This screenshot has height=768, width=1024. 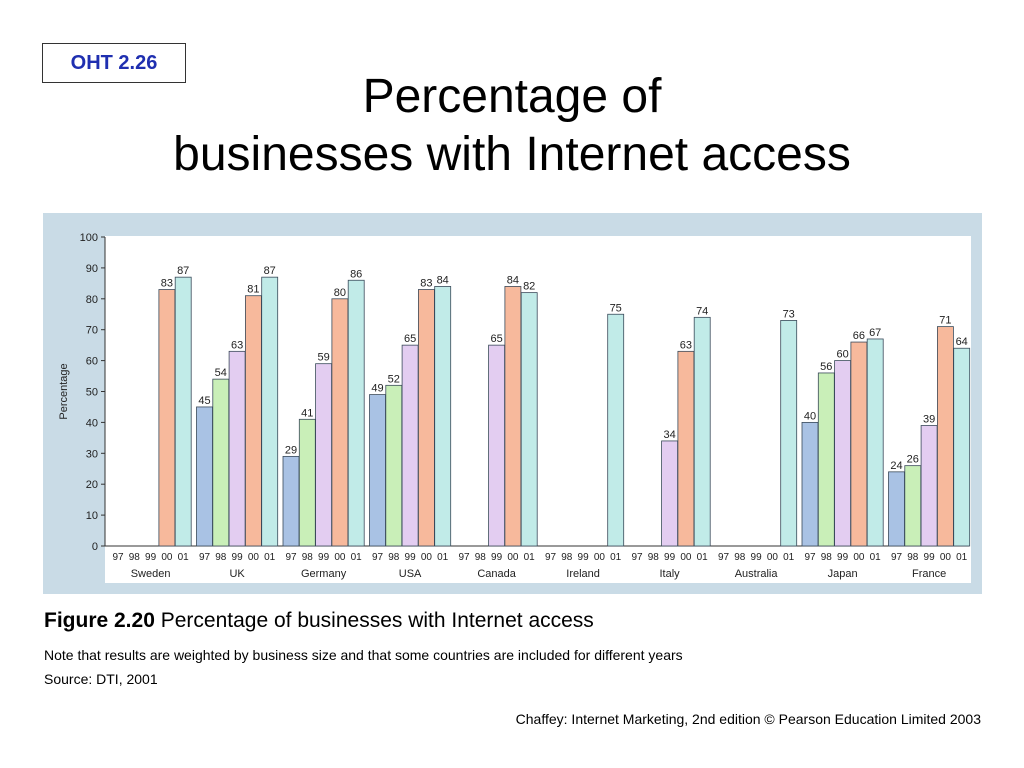 I want to click on data-label: 60, so click(x=842, y=355).